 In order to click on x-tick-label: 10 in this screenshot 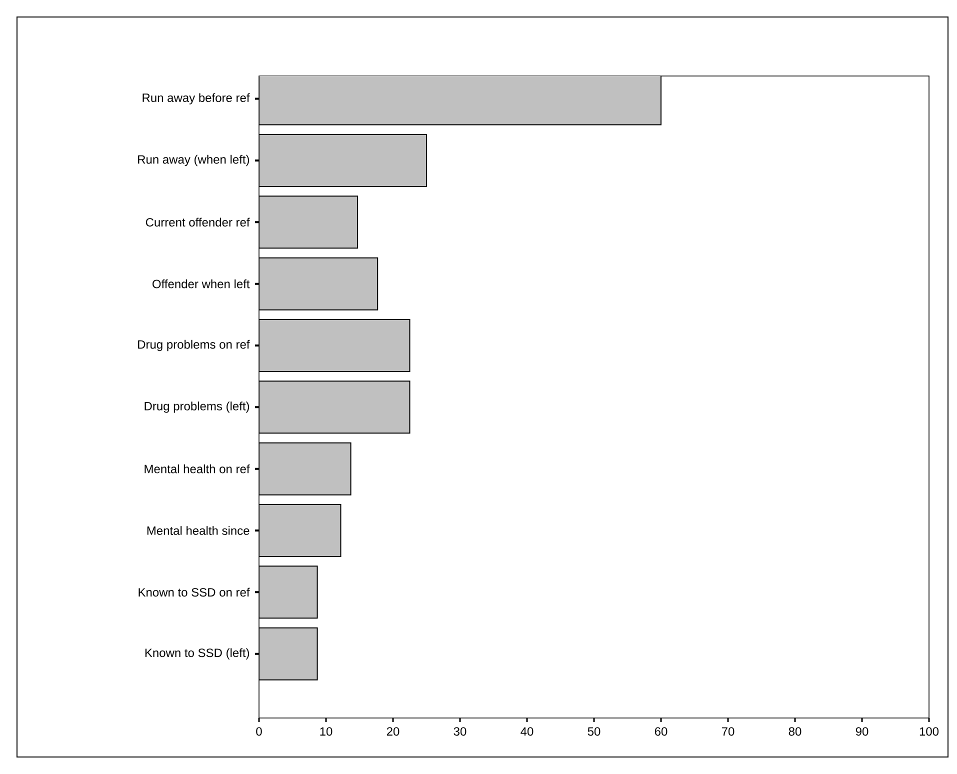, I will do `click(326, 731)`.